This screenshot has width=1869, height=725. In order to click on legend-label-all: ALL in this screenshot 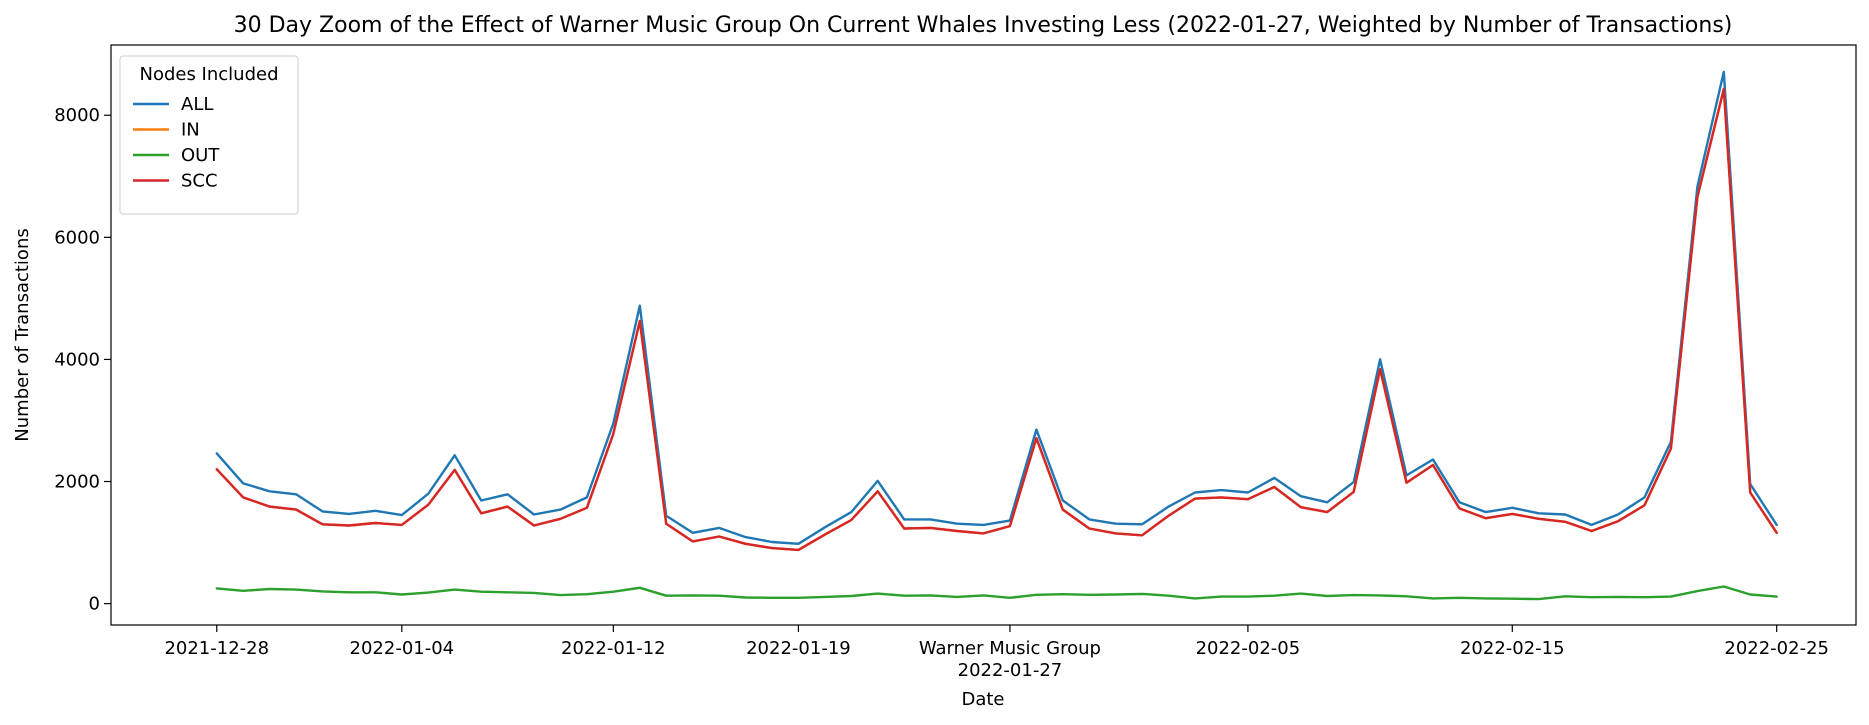, I will do `click(197, 104)`.